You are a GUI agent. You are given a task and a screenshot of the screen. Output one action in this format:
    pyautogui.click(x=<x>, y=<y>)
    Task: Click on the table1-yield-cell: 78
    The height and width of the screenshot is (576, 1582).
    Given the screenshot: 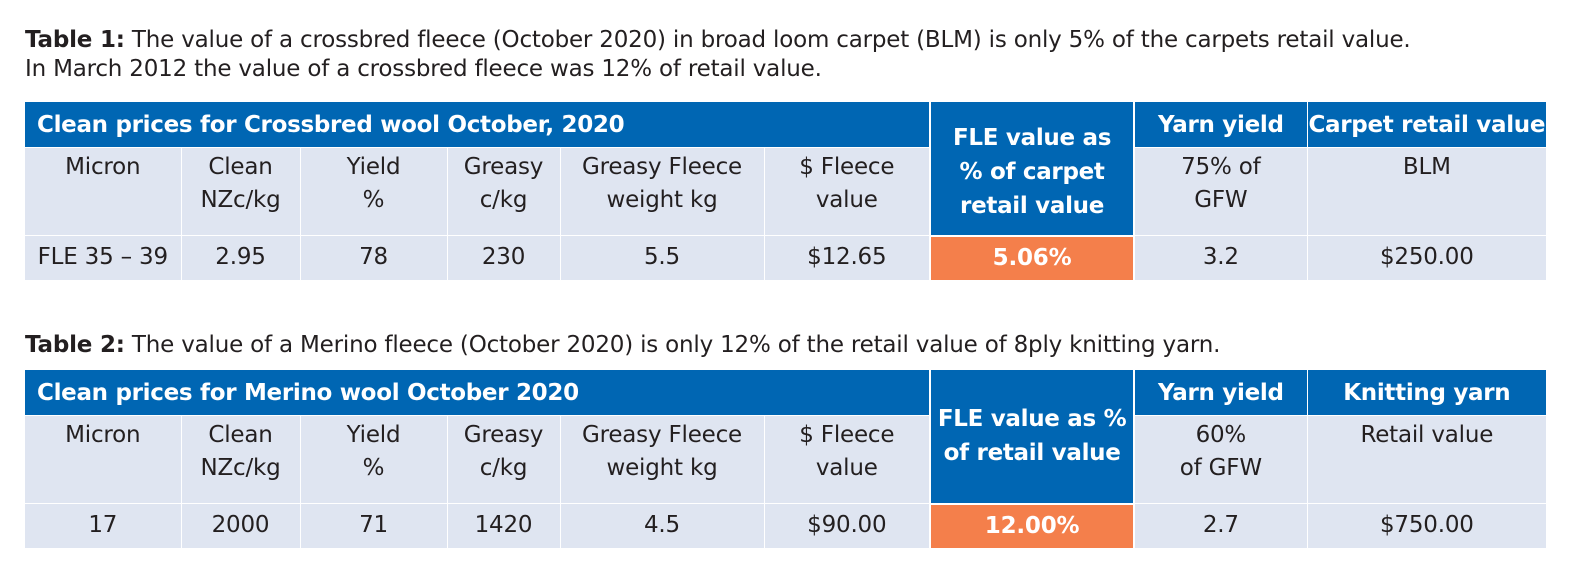 What is the action you would take?
    pyautogui.click(x=373, y=258)
    